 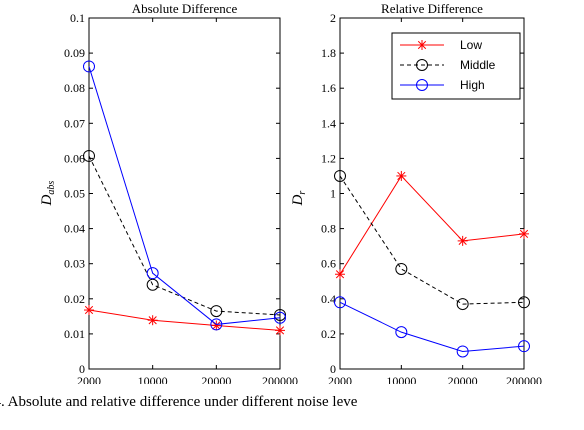 I want to click on y-tick-label: 1.2, so click(x=328, y=158).